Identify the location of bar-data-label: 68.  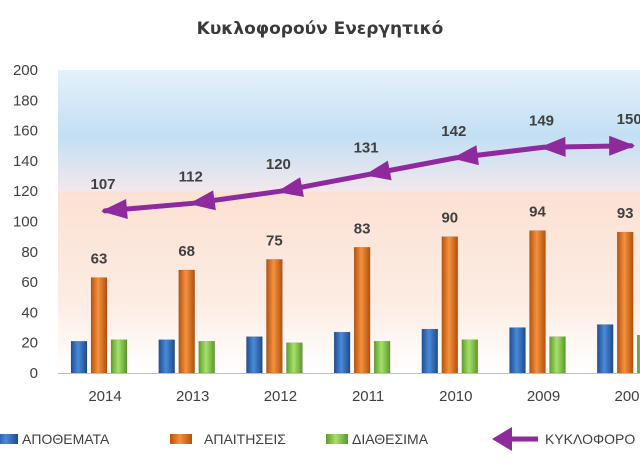
(186, 251).